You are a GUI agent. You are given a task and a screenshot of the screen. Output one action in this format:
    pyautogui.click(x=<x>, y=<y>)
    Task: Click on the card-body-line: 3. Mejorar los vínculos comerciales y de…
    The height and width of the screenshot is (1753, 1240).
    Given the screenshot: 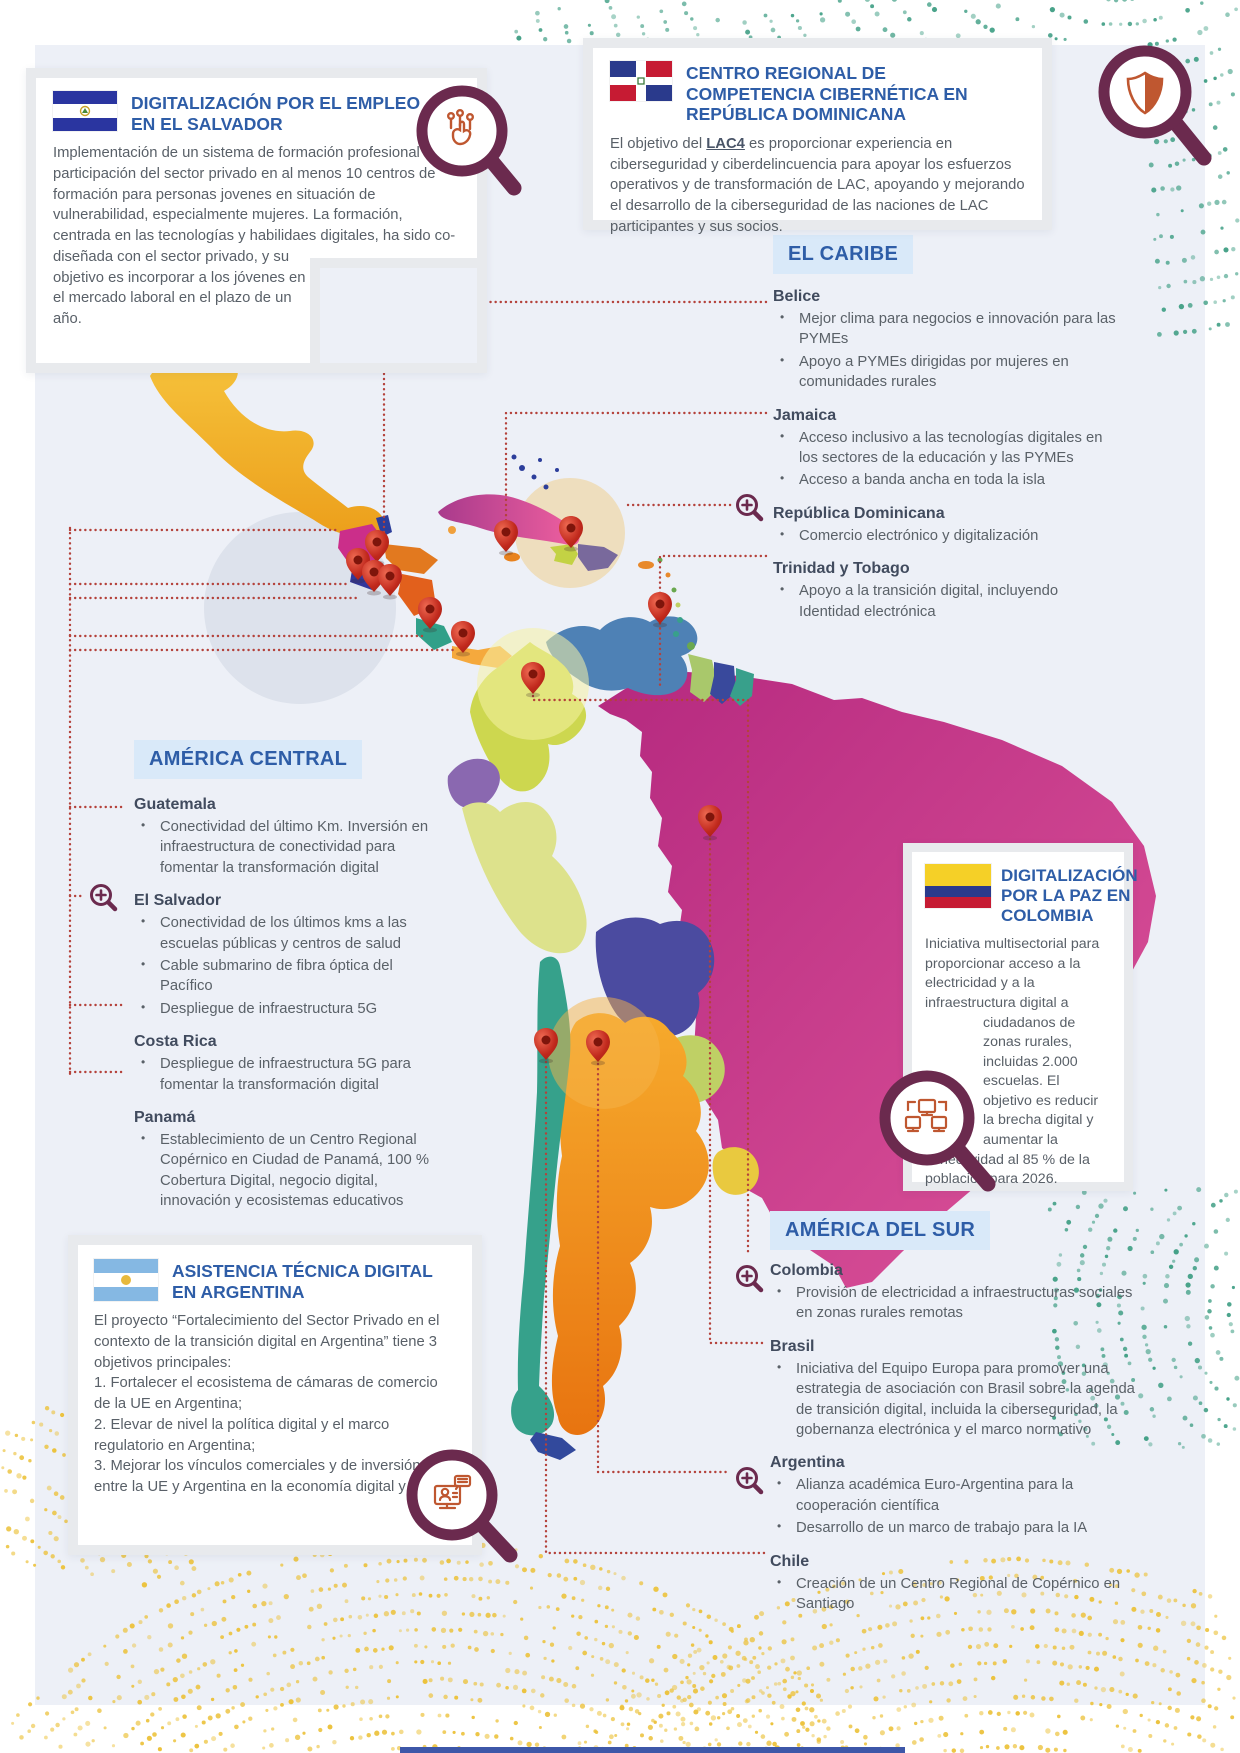 What is the action you would take?
    pyautogui.click(x=272, y=1476)
    